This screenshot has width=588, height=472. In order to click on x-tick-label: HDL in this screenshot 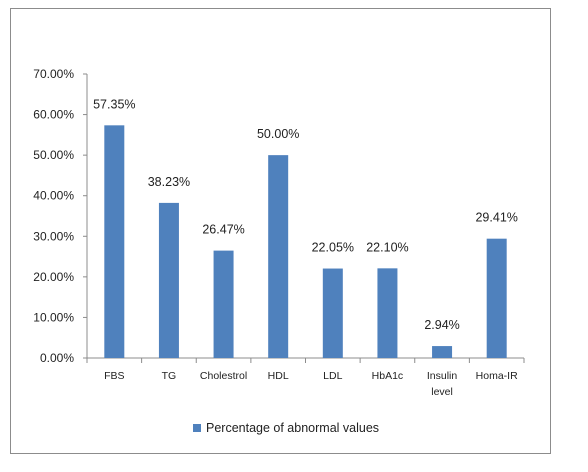, I will do `click(278, 376)`.